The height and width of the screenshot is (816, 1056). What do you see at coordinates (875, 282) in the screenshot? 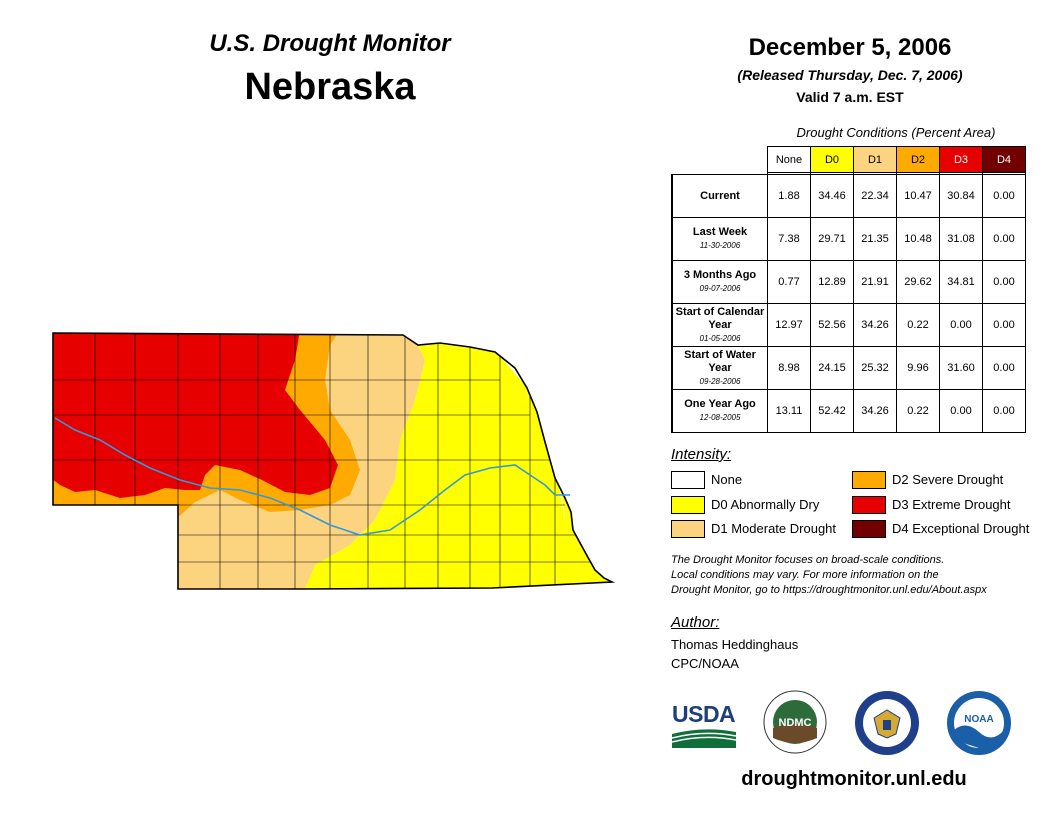
I see `cell: 21.91` at bounding box center [875, 282].